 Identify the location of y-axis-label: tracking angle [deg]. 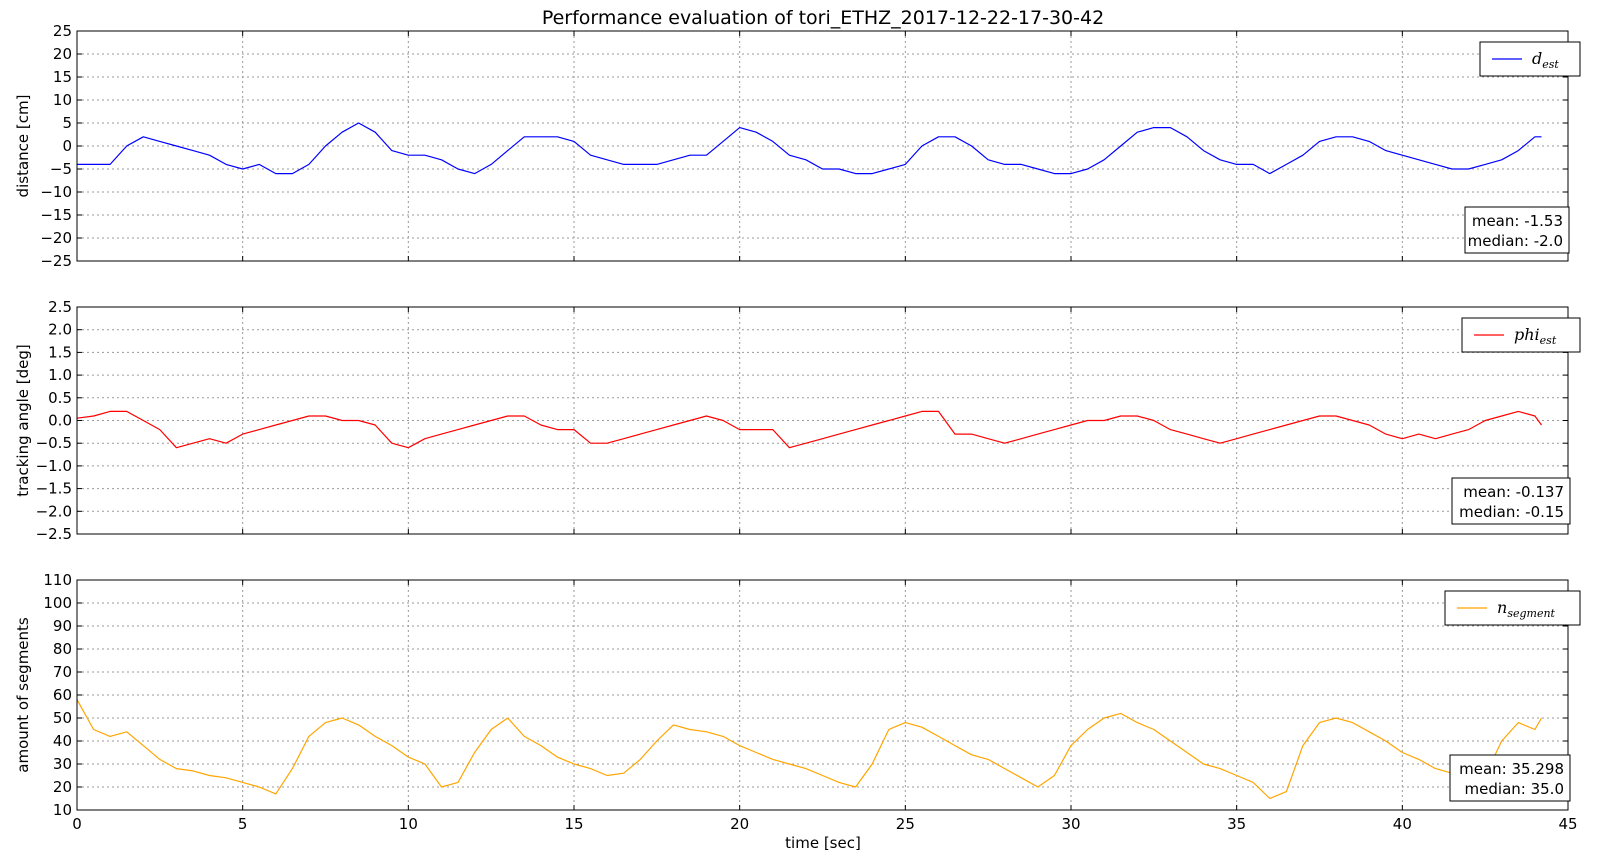
(23, 420).